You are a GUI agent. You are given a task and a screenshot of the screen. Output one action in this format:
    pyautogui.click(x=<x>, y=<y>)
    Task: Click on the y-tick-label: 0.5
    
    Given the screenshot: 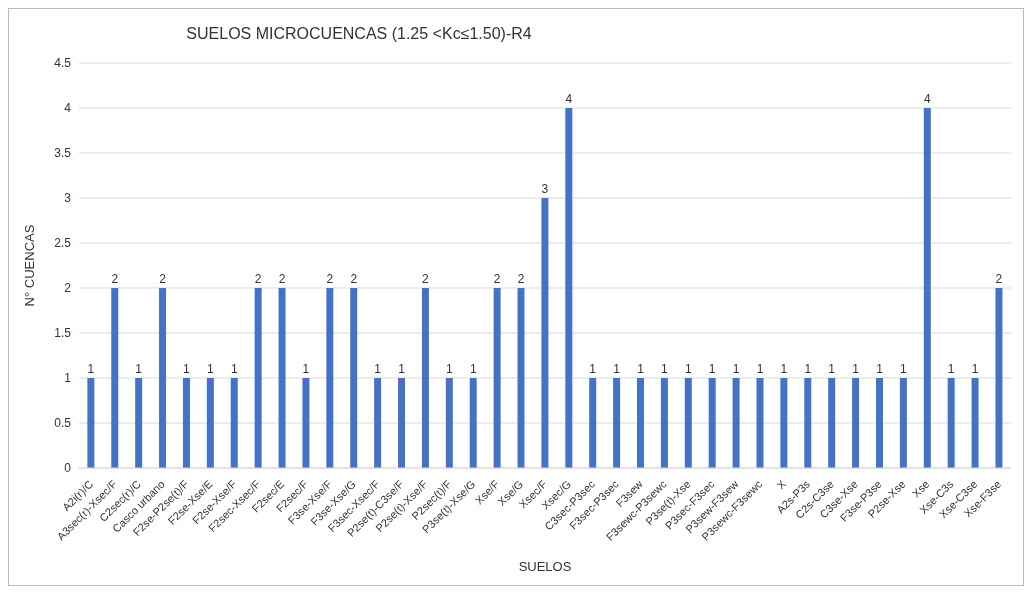 What is the action you would take?
    pyautogui.click(x=63, y=423)
    